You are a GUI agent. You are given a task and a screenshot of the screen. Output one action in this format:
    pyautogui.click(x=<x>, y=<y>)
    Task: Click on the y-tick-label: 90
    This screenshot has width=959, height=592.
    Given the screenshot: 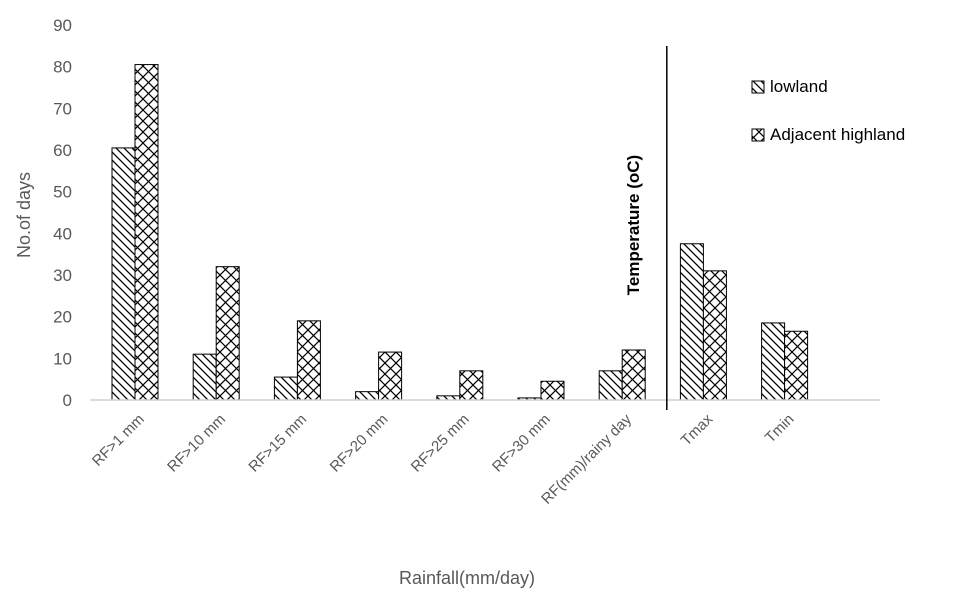 What is the action you would take?
    pyautogui.click(x=62, y=25)
    